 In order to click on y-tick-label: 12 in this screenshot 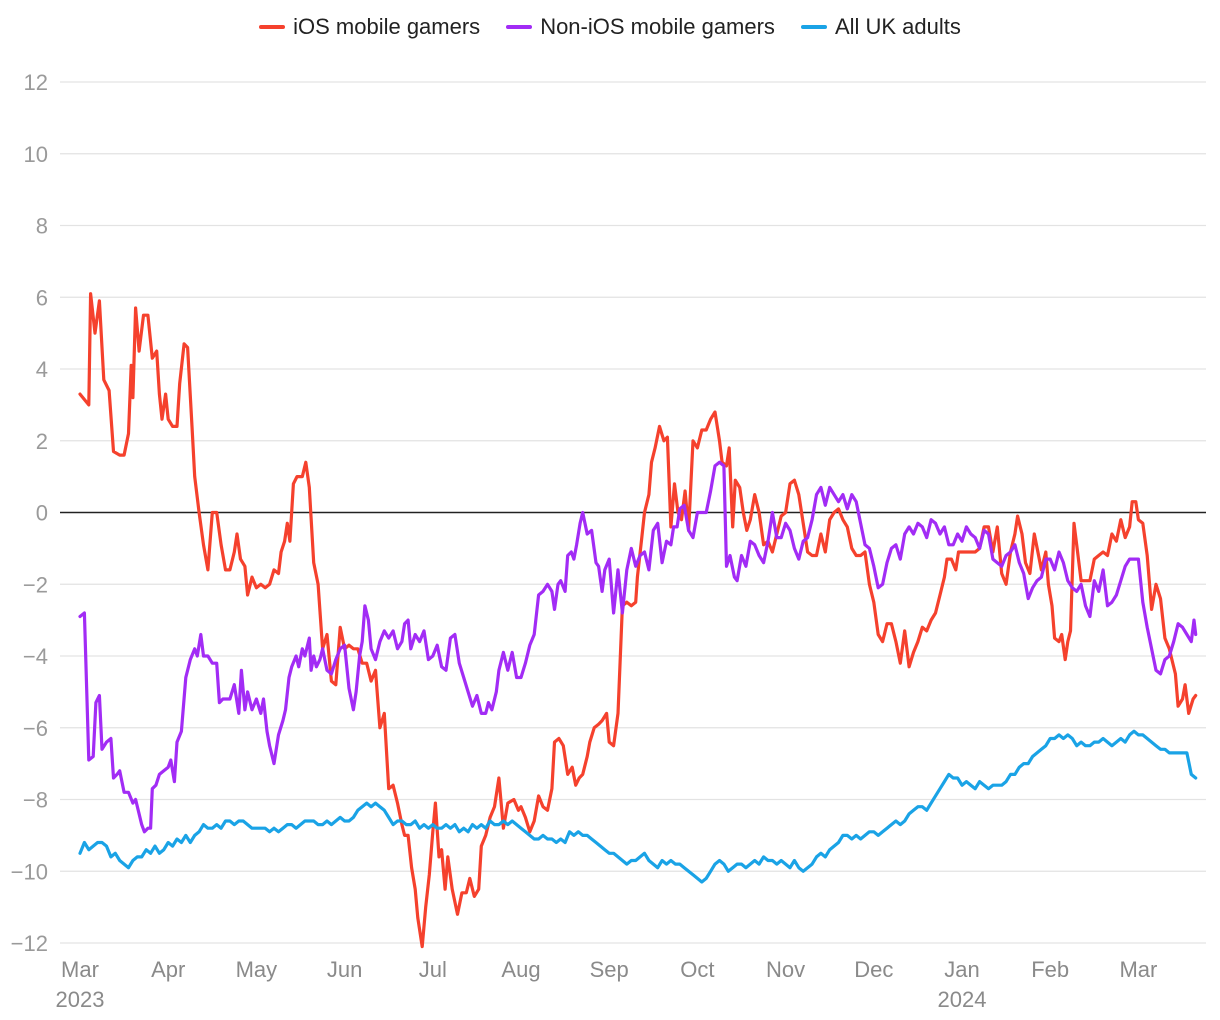, I will do `click(36, 82)`.